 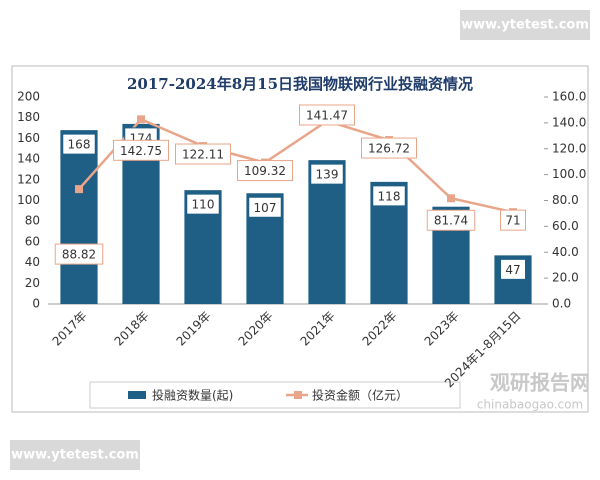 What do you see at coordinates (79, 217) in the screenshot?
I see `bar` at bounding box center [79, 217].